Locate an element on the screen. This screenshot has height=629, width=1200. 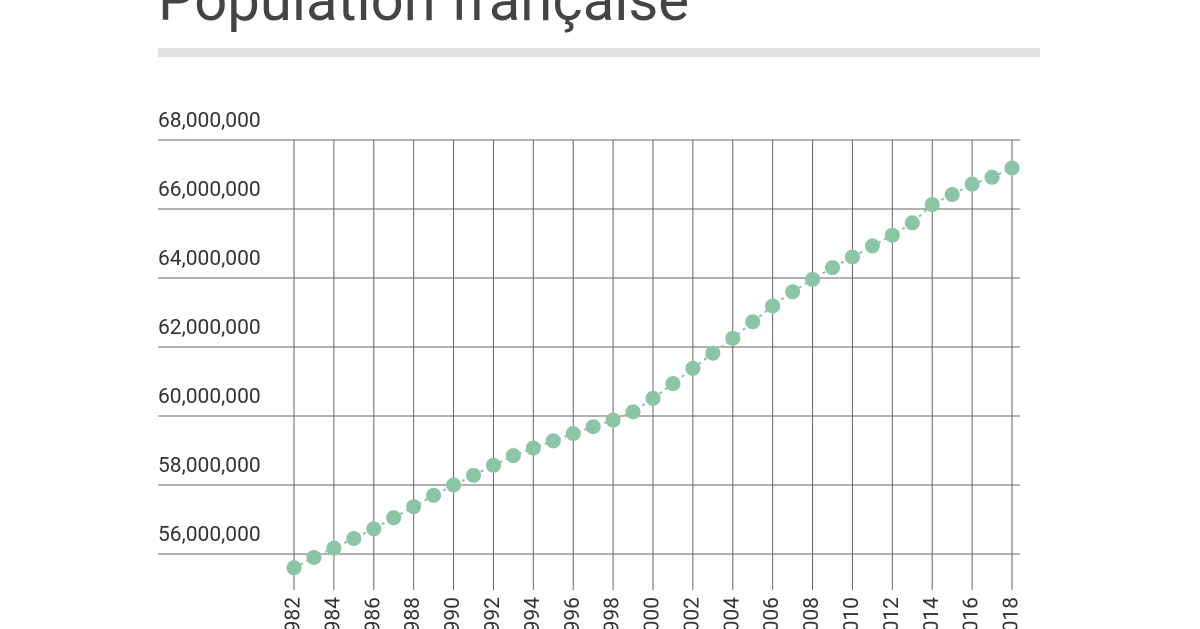
x-tick-label: 1986 is located at coordinates (373, 613).